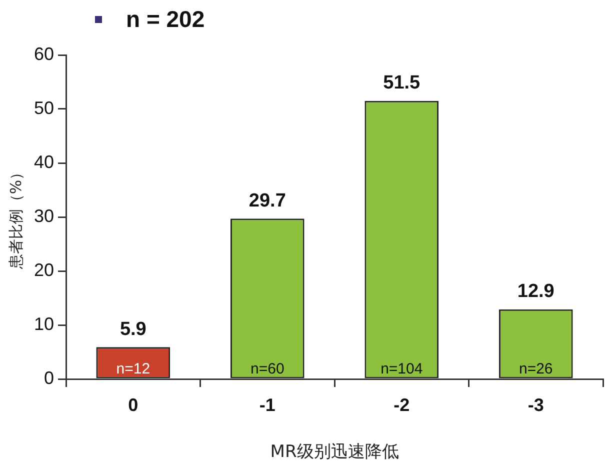 This screenshot has height=467, width=607. What do you see at coordinates (535, 369) in the screenshot?
I see `annotation: n=26` at bounding box center [535, 369].